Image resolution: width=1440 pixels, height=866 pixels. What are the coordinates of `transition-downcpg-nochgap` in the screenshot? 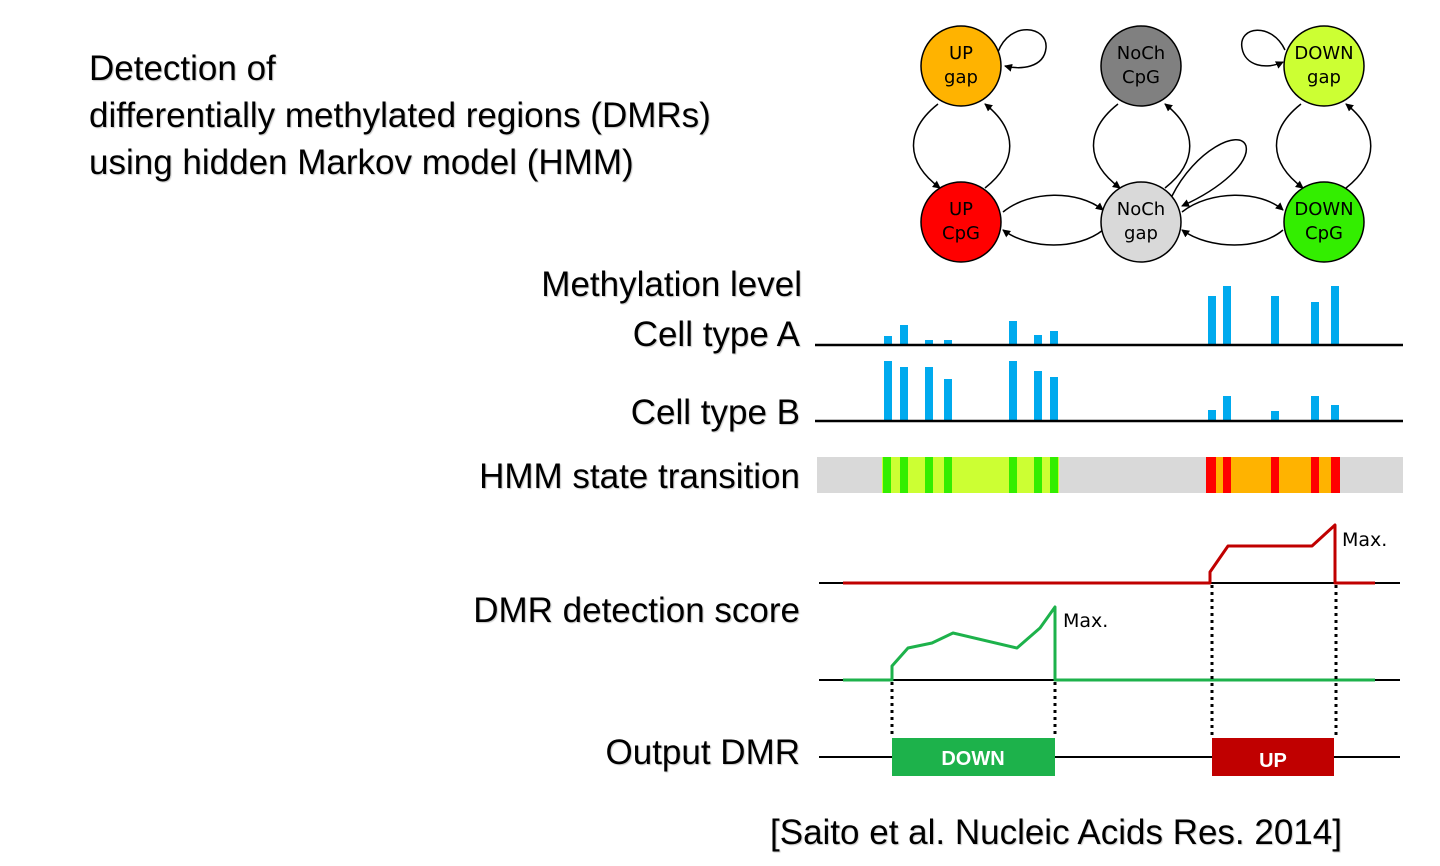 It's located at (1232, 237).